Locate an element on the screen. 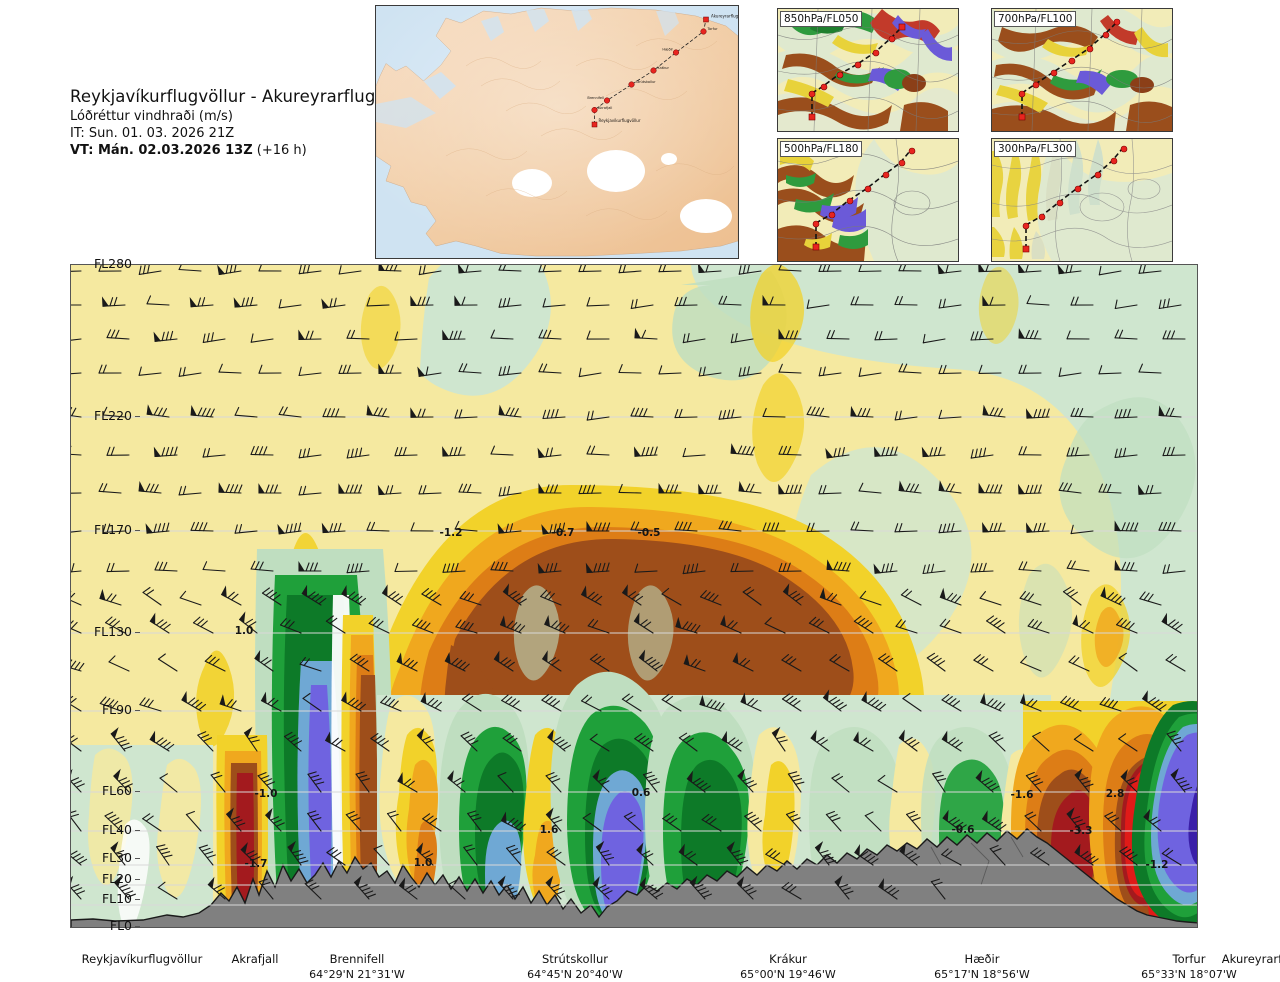 Image resolution: width=1280 pixels, height=982 pixels. thumbnail-700hpa: 700hPa/FL100 is located at coordinates (1082, 70).